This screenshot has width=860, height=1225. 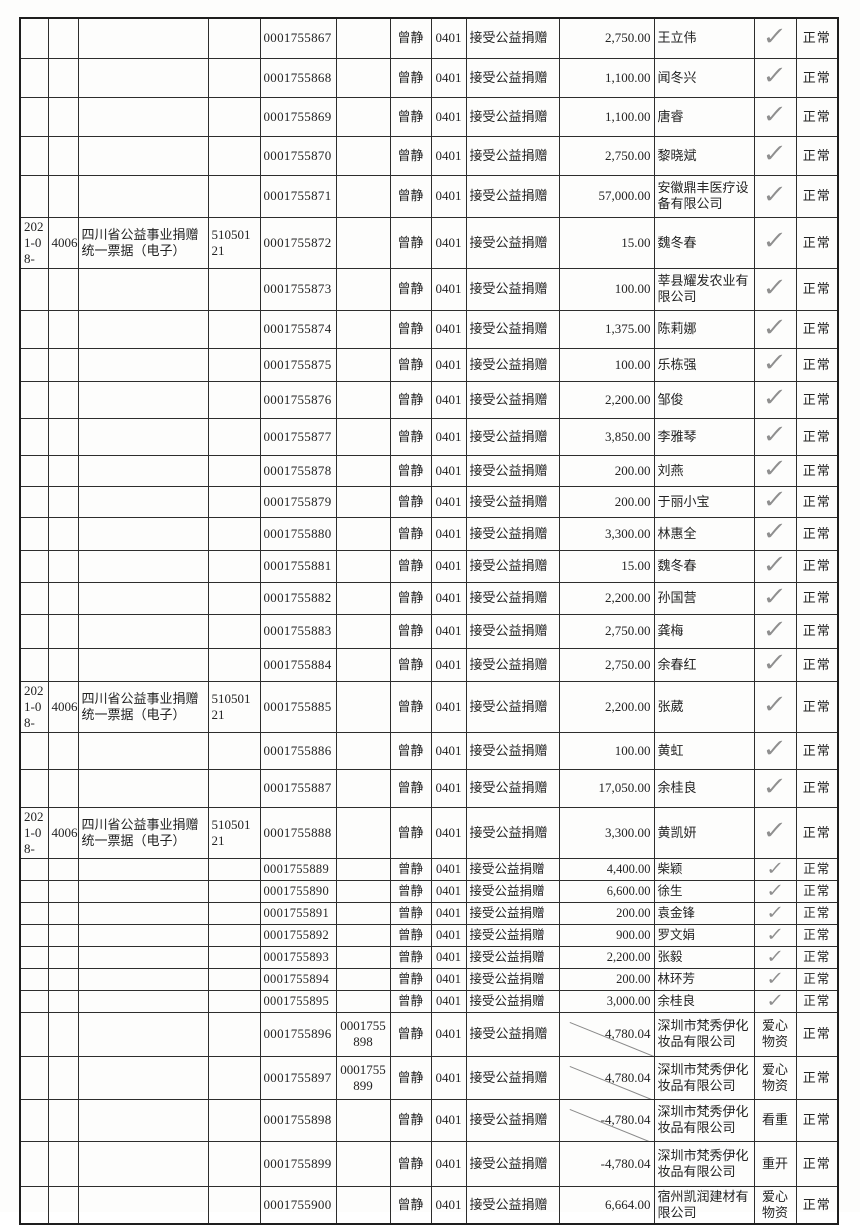 I want to click on strike-slash-mark, so click(x=611, y=1081).